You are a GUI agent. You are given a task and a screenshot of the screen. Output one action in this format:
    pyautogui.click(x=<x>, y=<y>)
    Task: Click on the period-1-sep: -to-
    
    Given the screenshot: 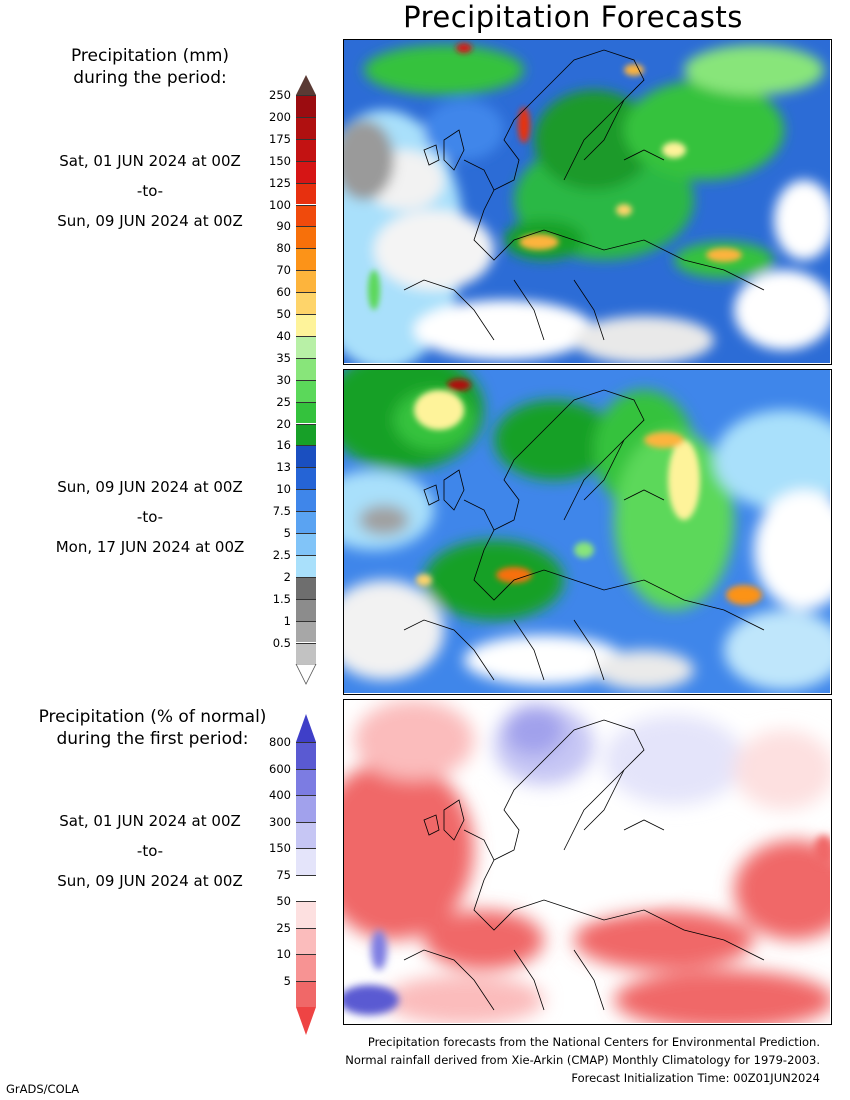 What is the action you would take?
    pyautogui.click(x=150, y=191)
    